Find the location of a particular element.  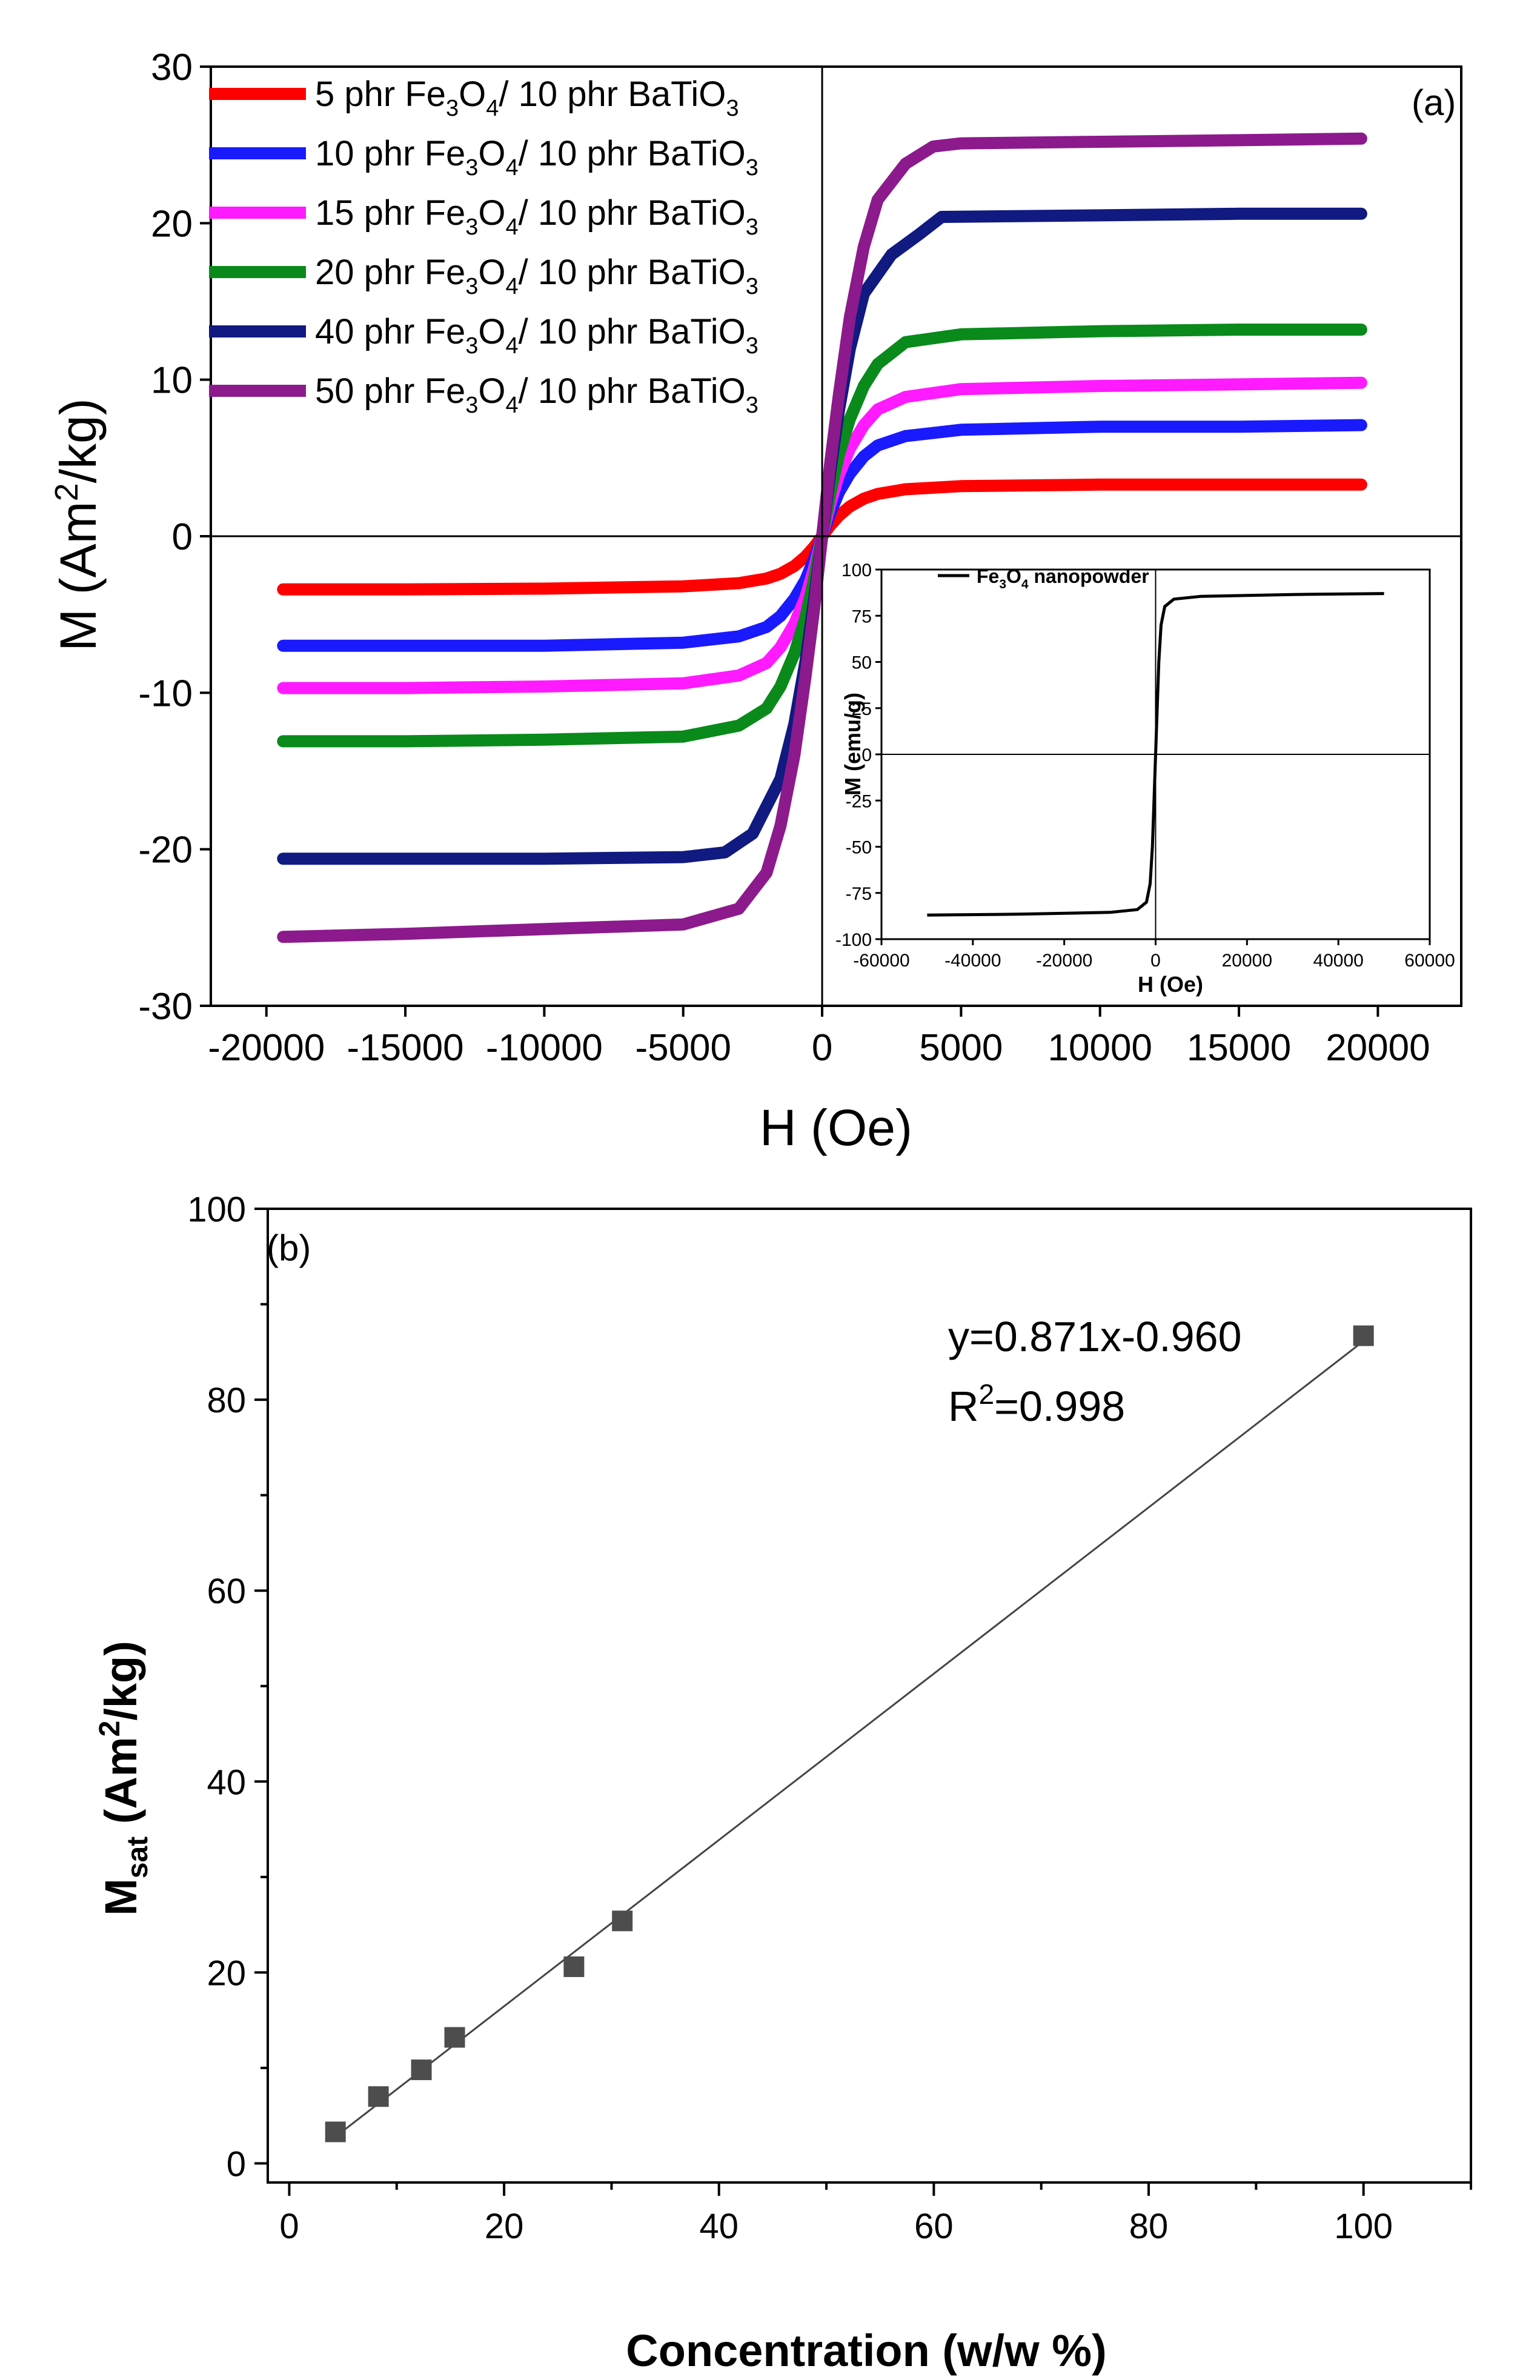

panel-b-ytick-label: 20 is located at coordinates (227, 1973).